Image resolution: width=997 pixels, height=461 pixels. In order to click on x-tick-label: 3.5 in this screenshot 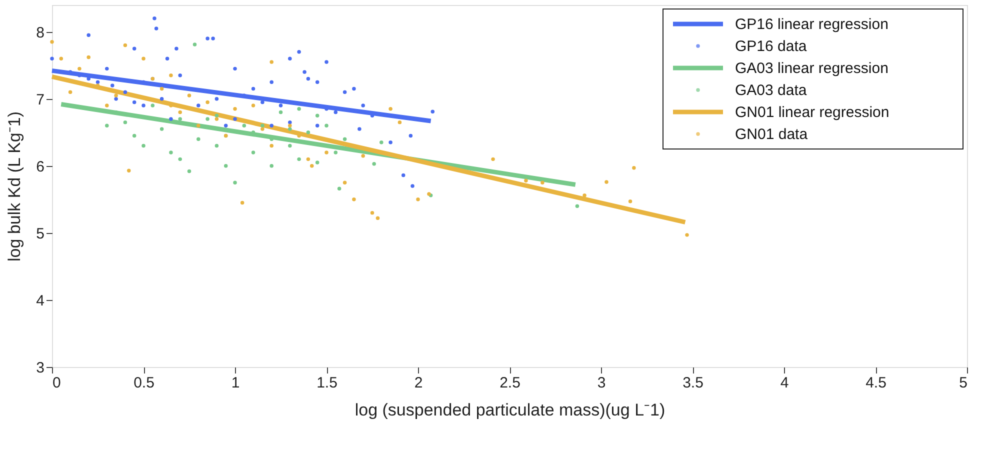, I will do `click(693, 383)`.